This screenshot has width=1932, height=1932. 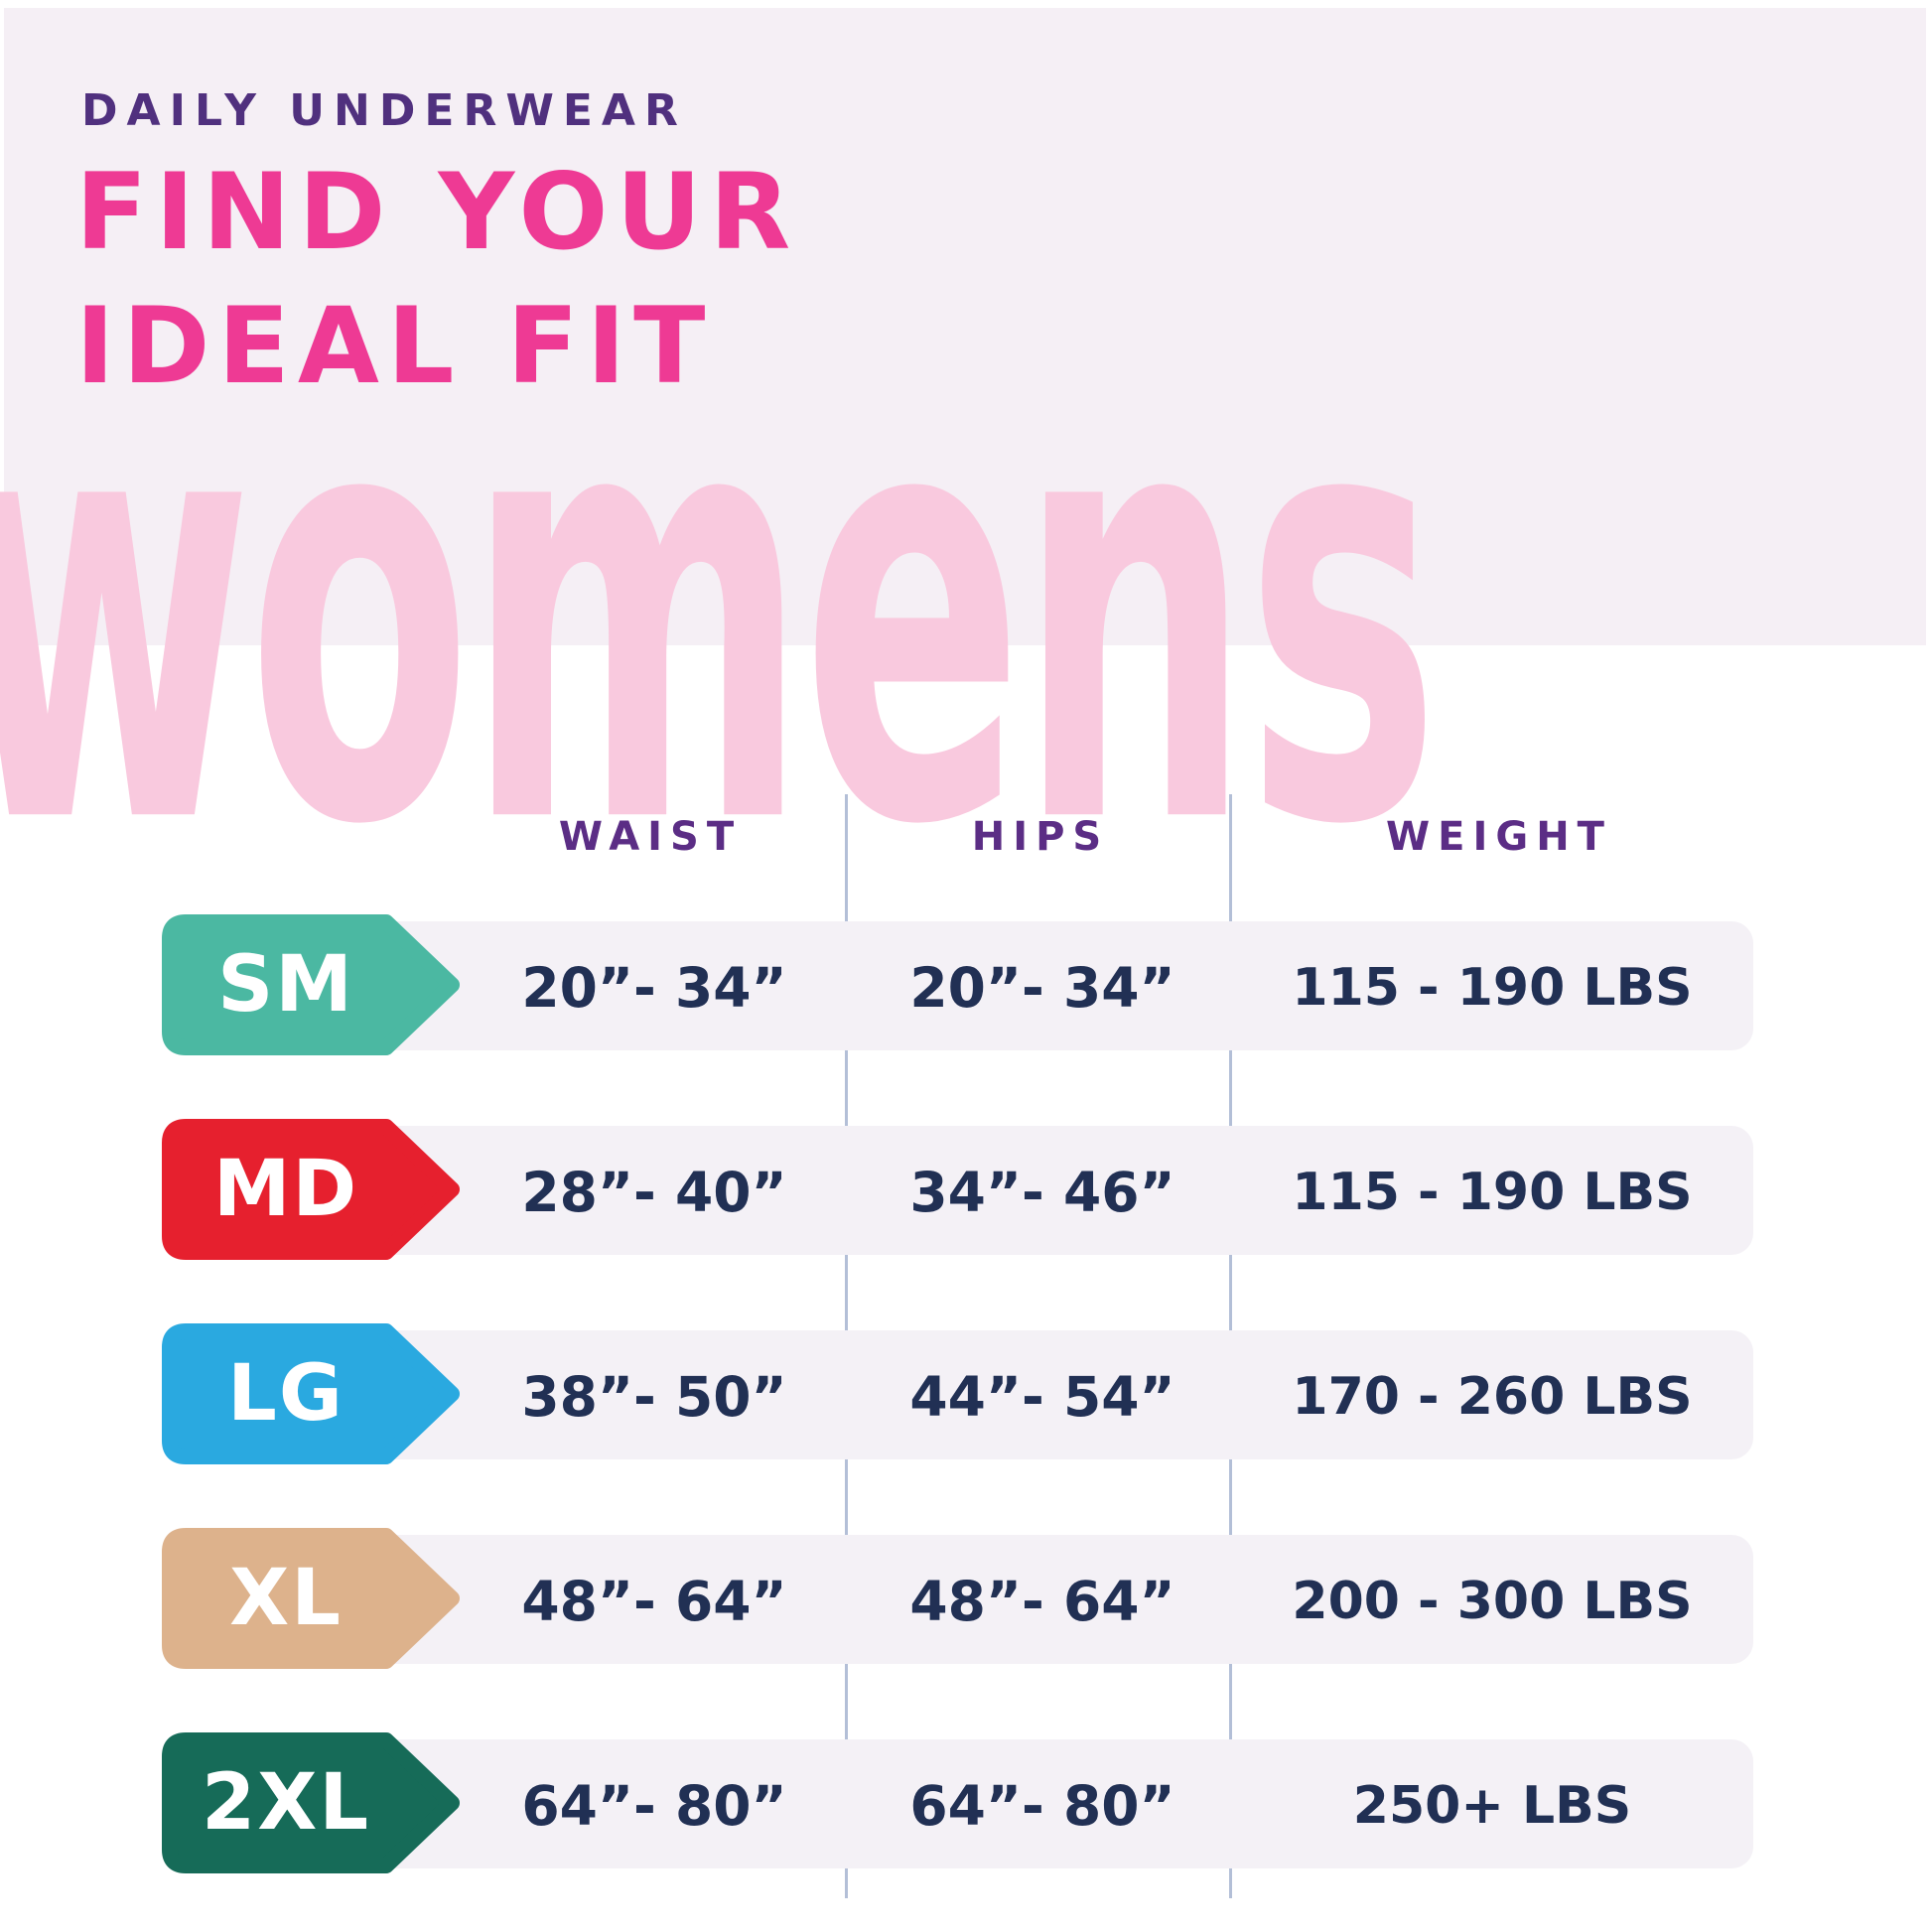 I want to click on waist-value: 38”- 50”, so click(x=654, y=1397).